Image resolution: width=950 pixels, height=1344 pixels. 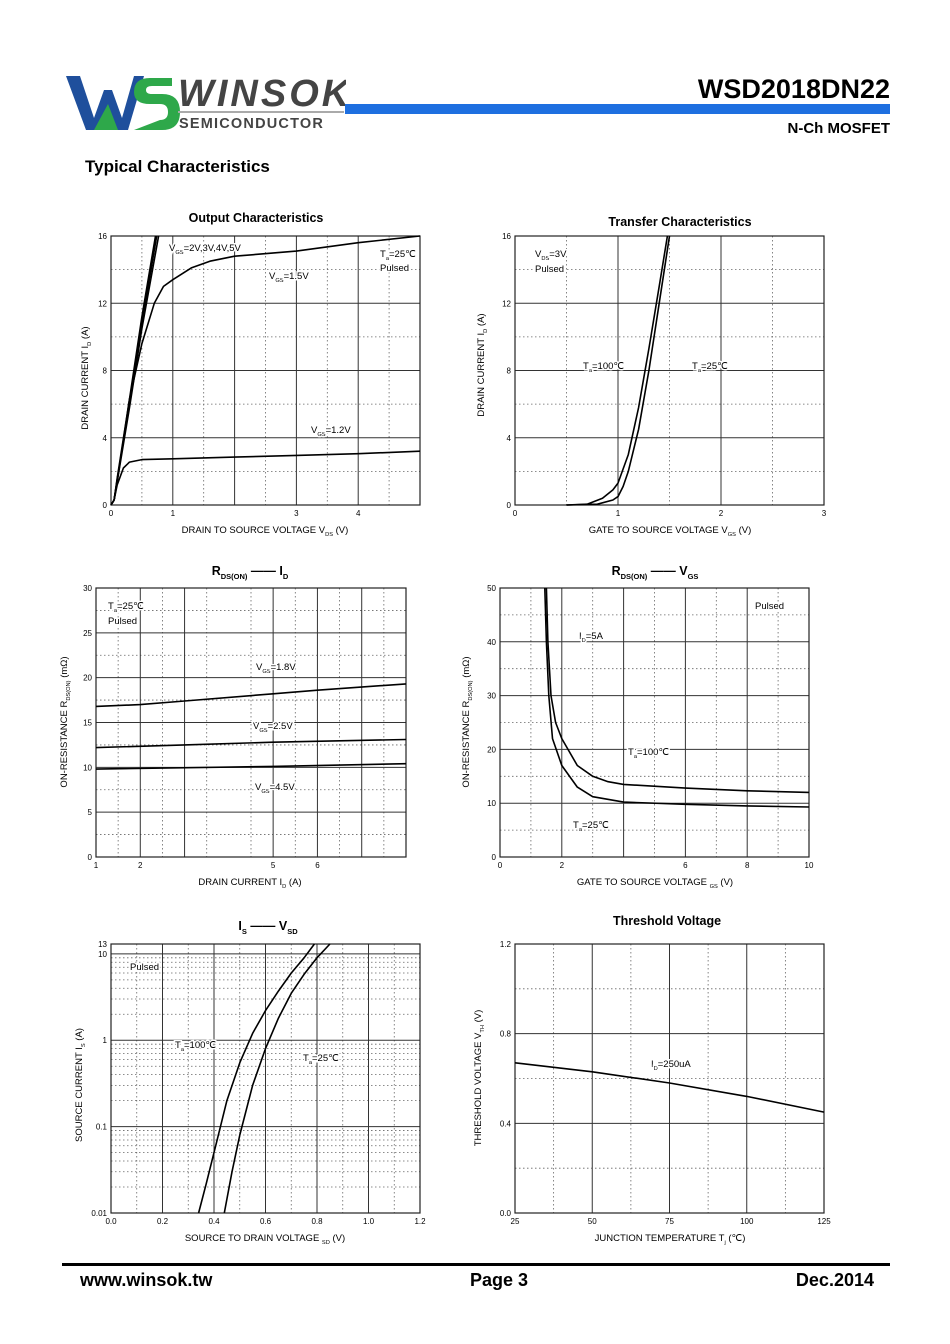 I want to click on footer-divider, so click(x=476, y=1264).